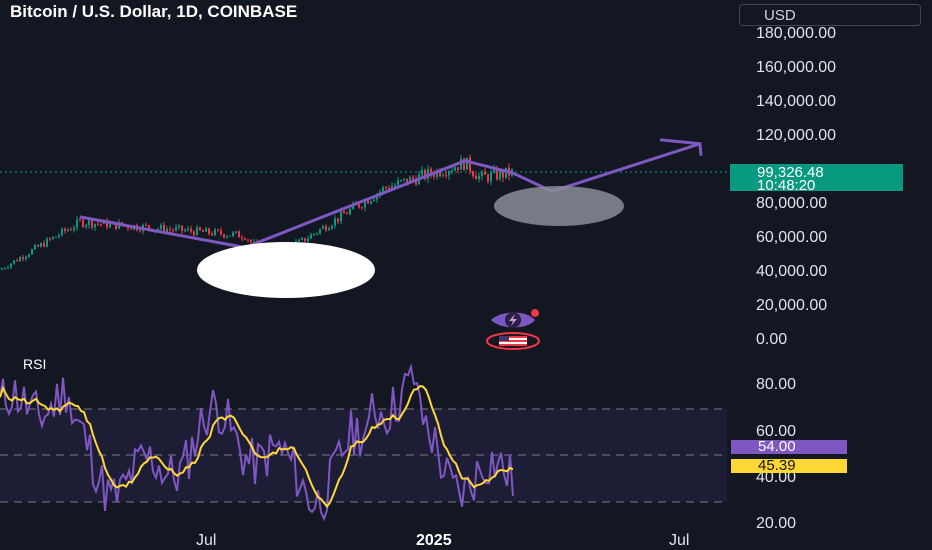  Describe the element at coordinates (513, 341) in the screenshot. I see `us-flag-icon` at that location.